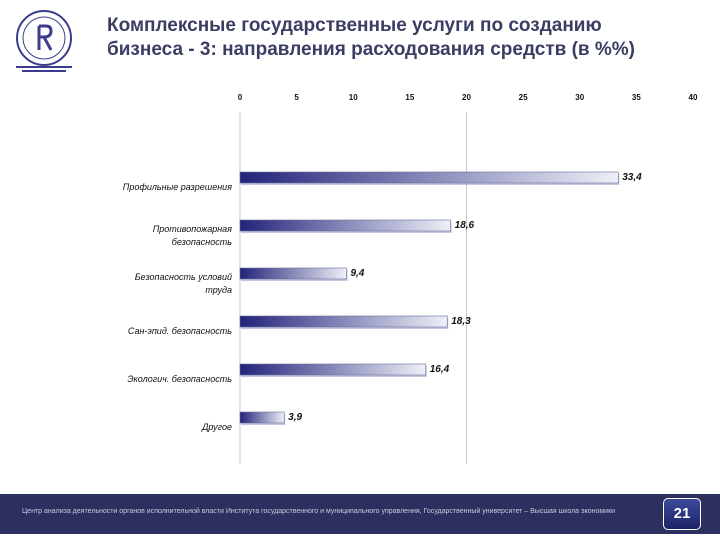  Describe the element at coordinates (693, 97) in the screenshot. I see `x-tick-label: 40` at that location.